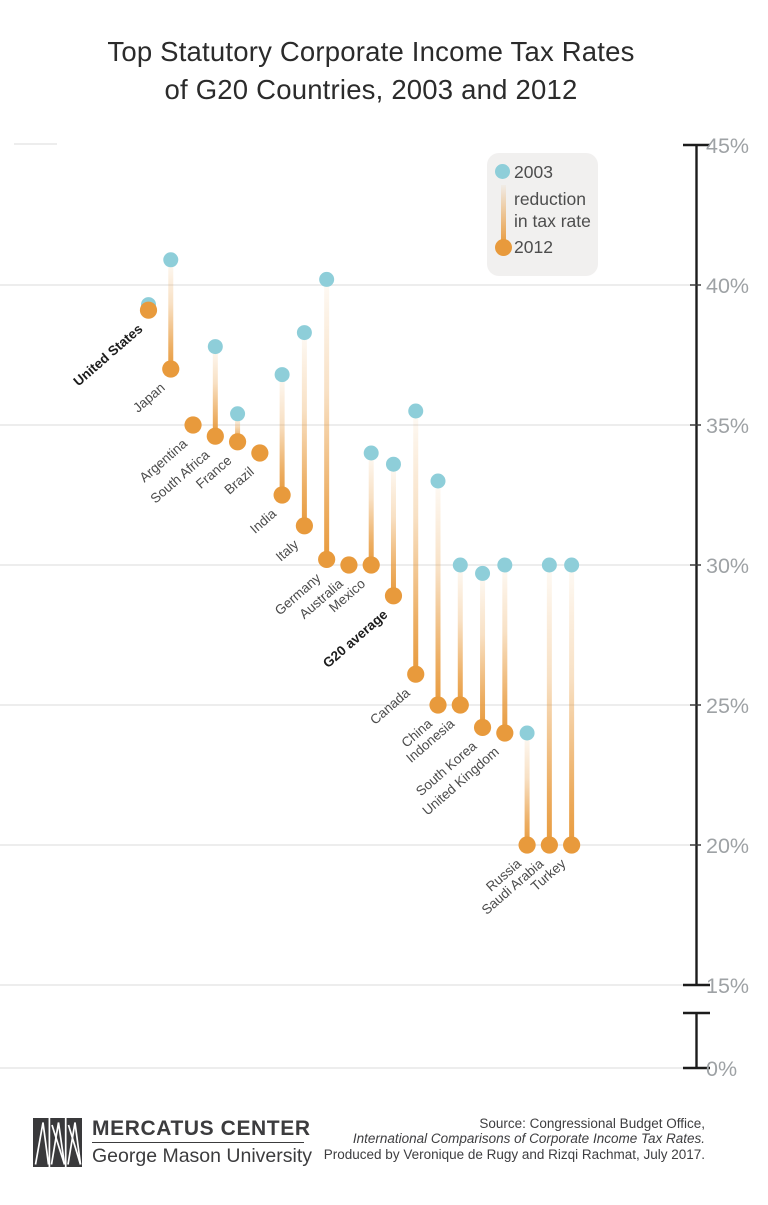  I want to click on legend-reduction-line-icon, so click(503, 215).